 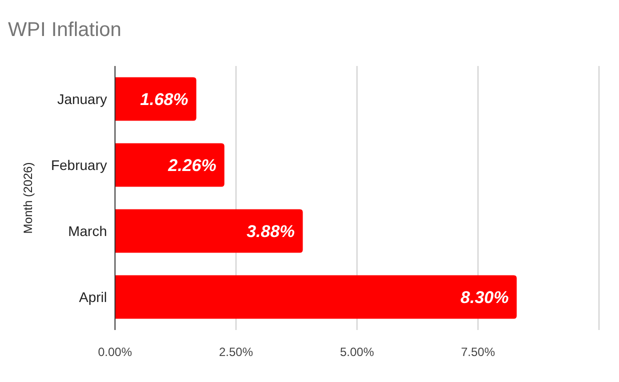 I want to click on x-tick-label: 5.00%, so click(x=357, y=352).